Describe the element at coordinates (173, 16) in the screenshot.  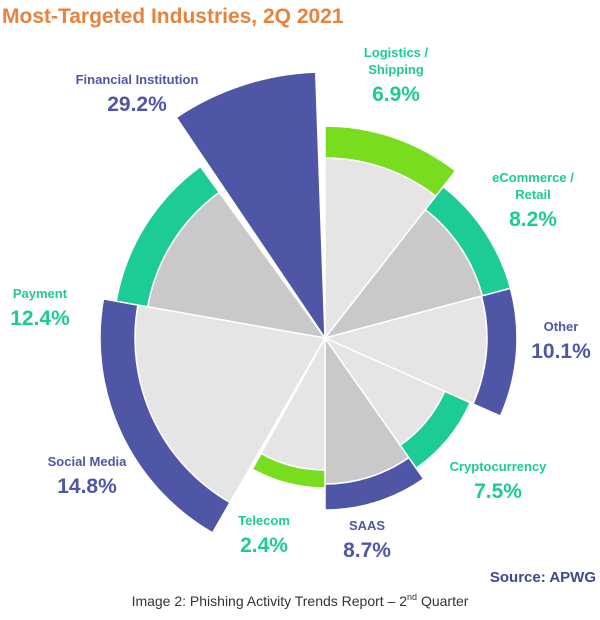
I see `chart-title: Most-Targeted Industries, 2Q 2021` at that location.